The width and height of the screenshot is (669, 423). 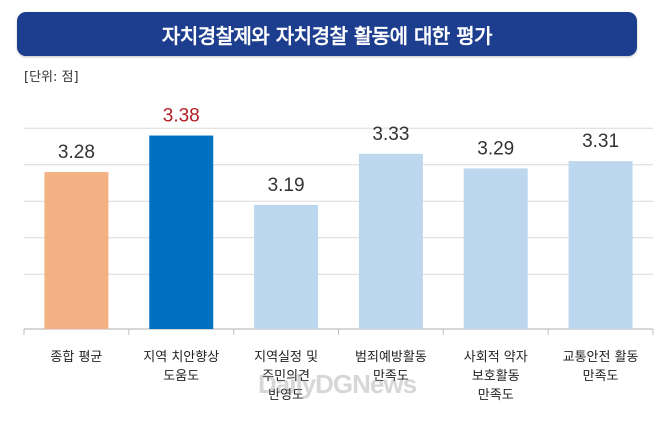 I want to click on chart-title: 자치경찰제와 자치경찰 활동에 대한 평가, so click(x=327, y=35).